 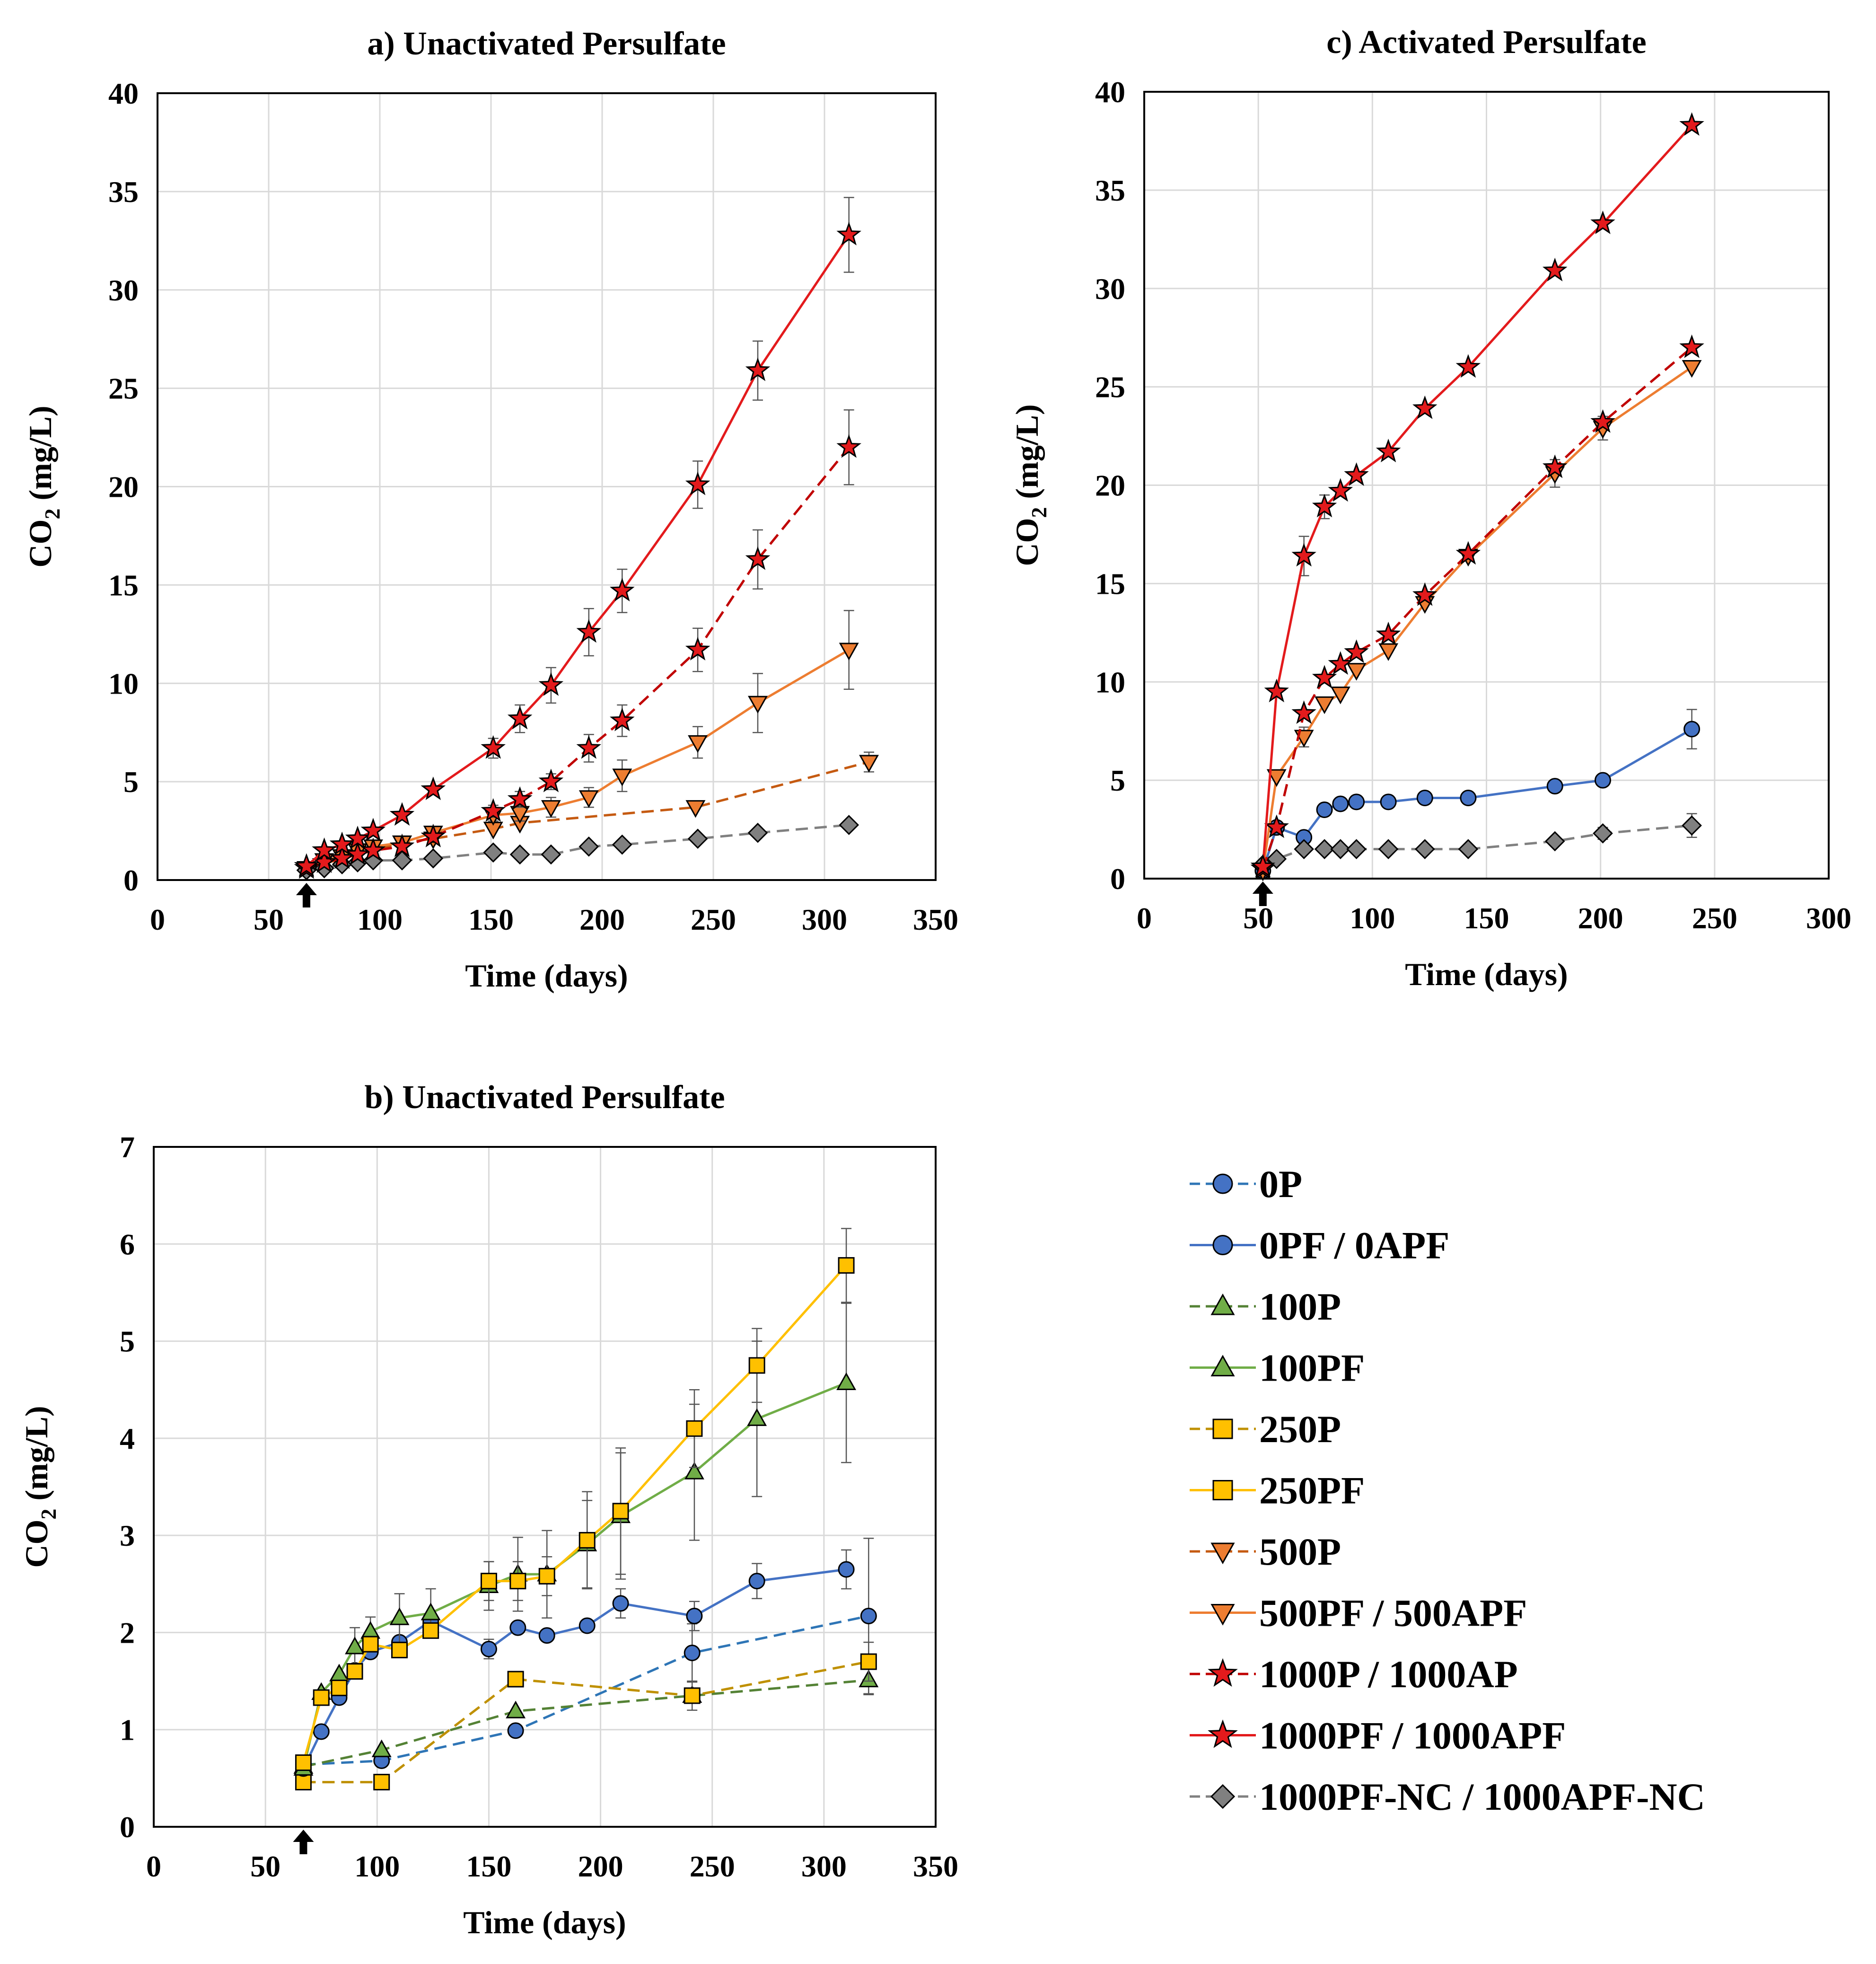 I want to click on y-axis-label: CO2 (mg/L), so click(x=43, y=486).